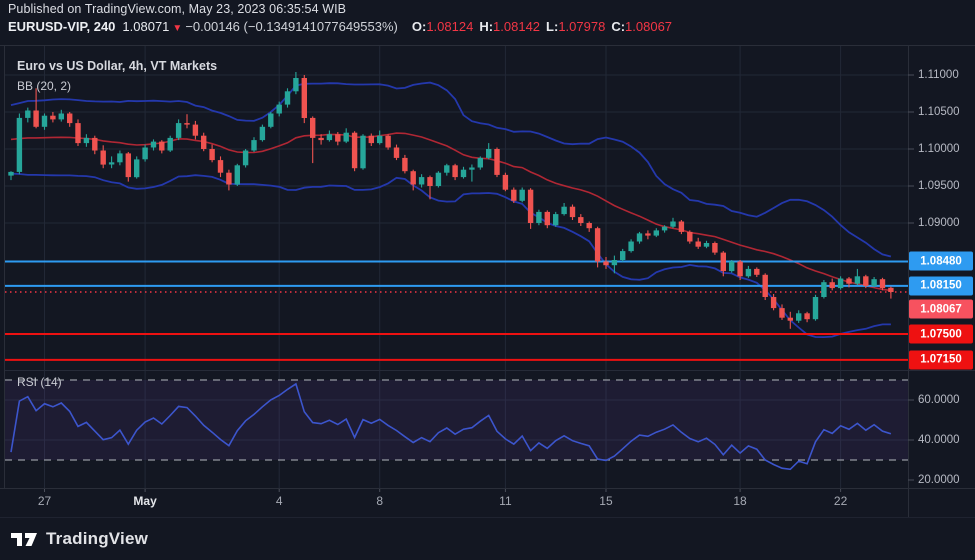 The width and height of the screenshot is (975, 560). What do you see at coordinates (486, 26) in the screenshot?
I see `high-label: H:` at bounding box center [486, 26].